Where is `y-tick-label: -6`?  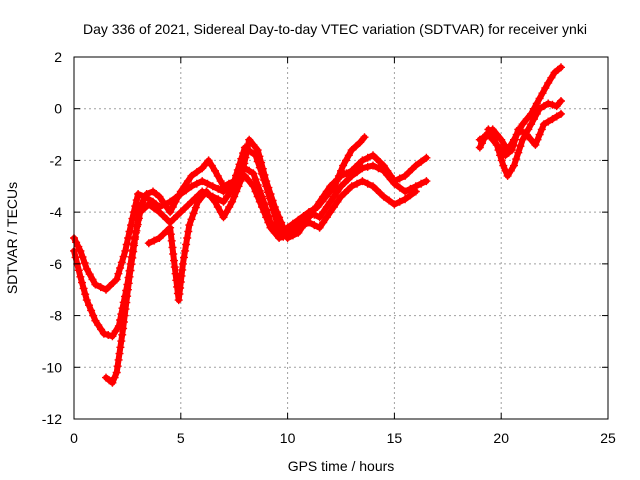
y-tick-label: -6 is located at coordinates (56, 264).